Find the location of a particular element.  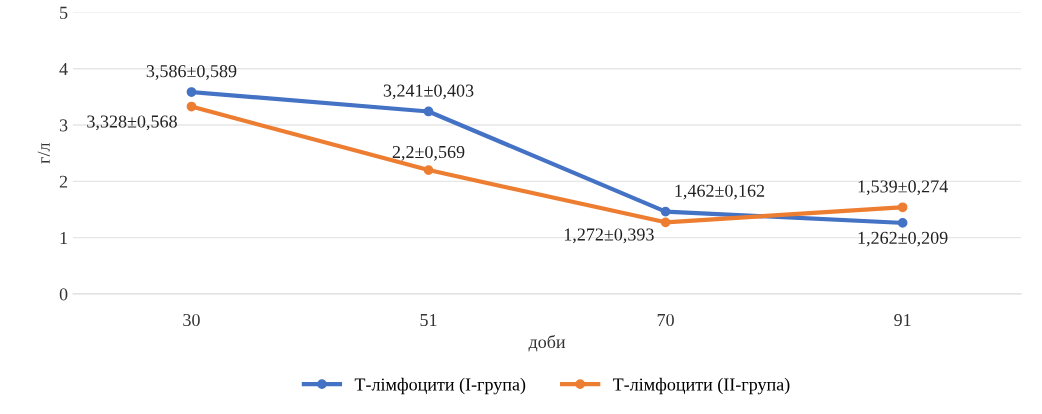

y-tick-label: 1 is located at coordinates (63, 237).